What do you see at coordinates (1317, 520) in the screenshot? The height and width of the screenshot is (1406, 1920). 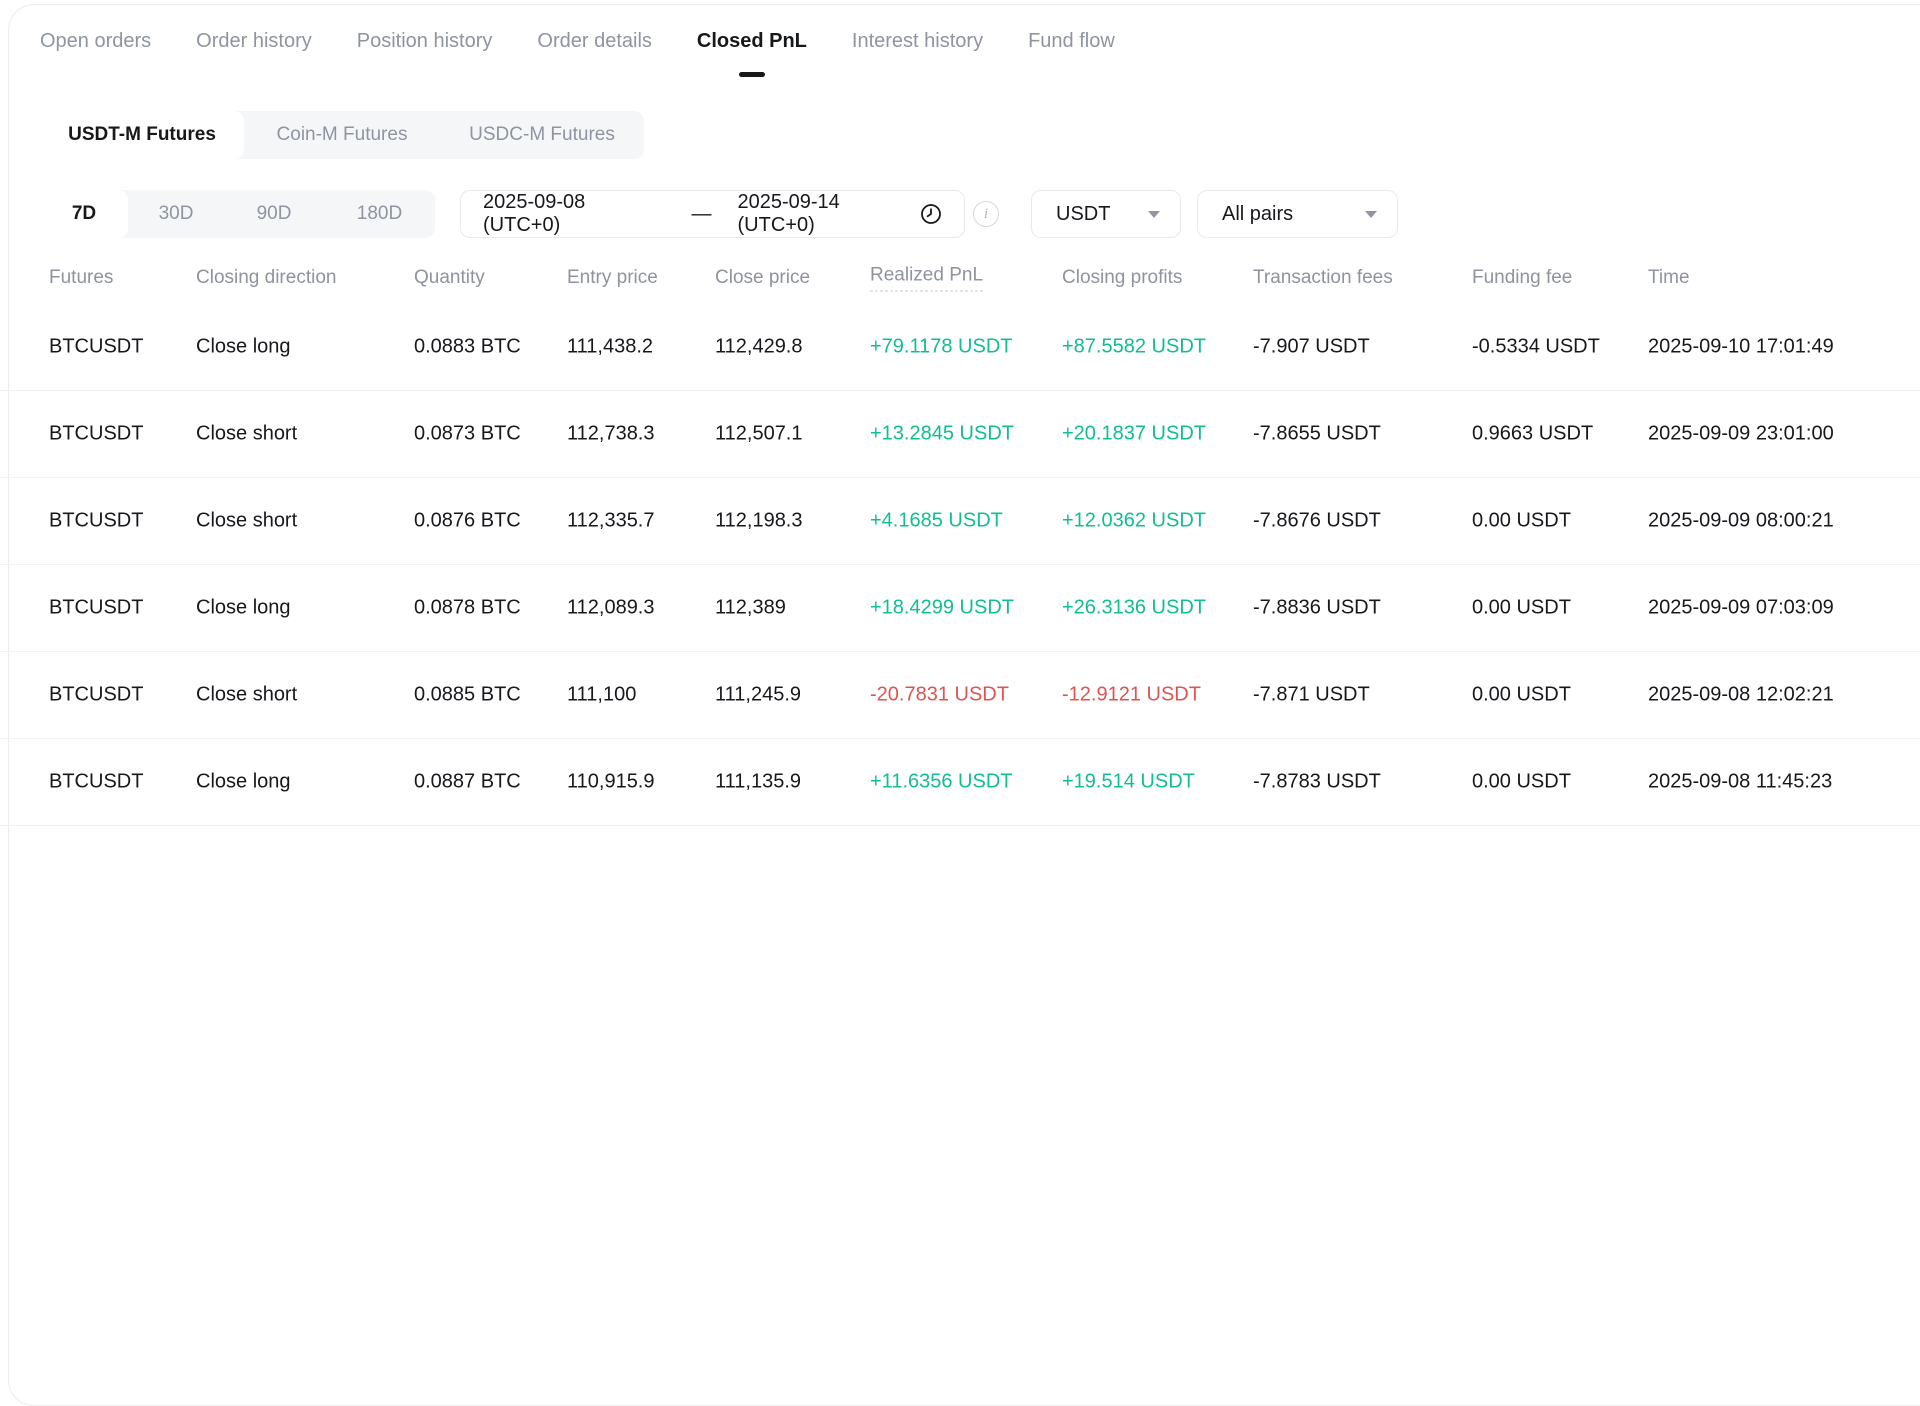 I see `cell-transaction-fees: -7.8676 USDT` at bounding box center [1317, 520].